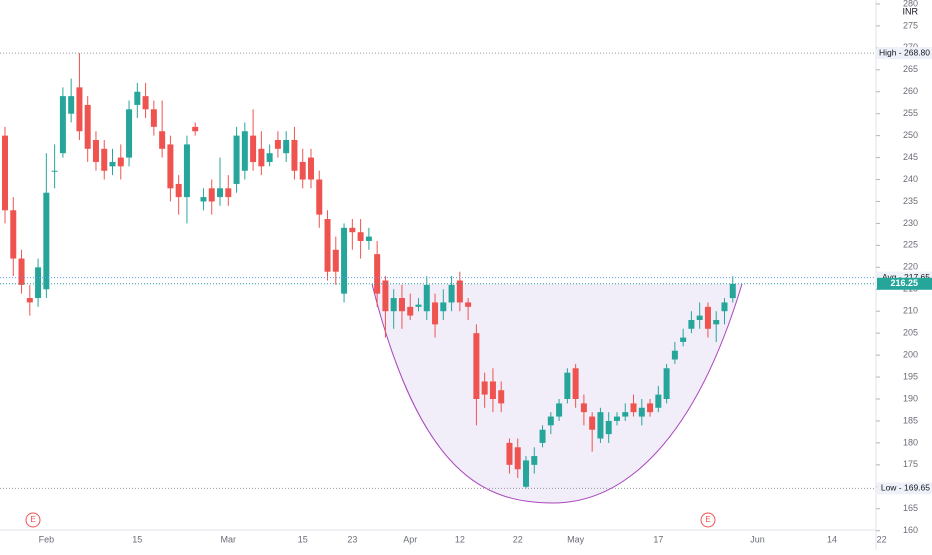 This screenshot has height=555, width=932. I want to click on y-tick-label: 240, so click(910, 179).